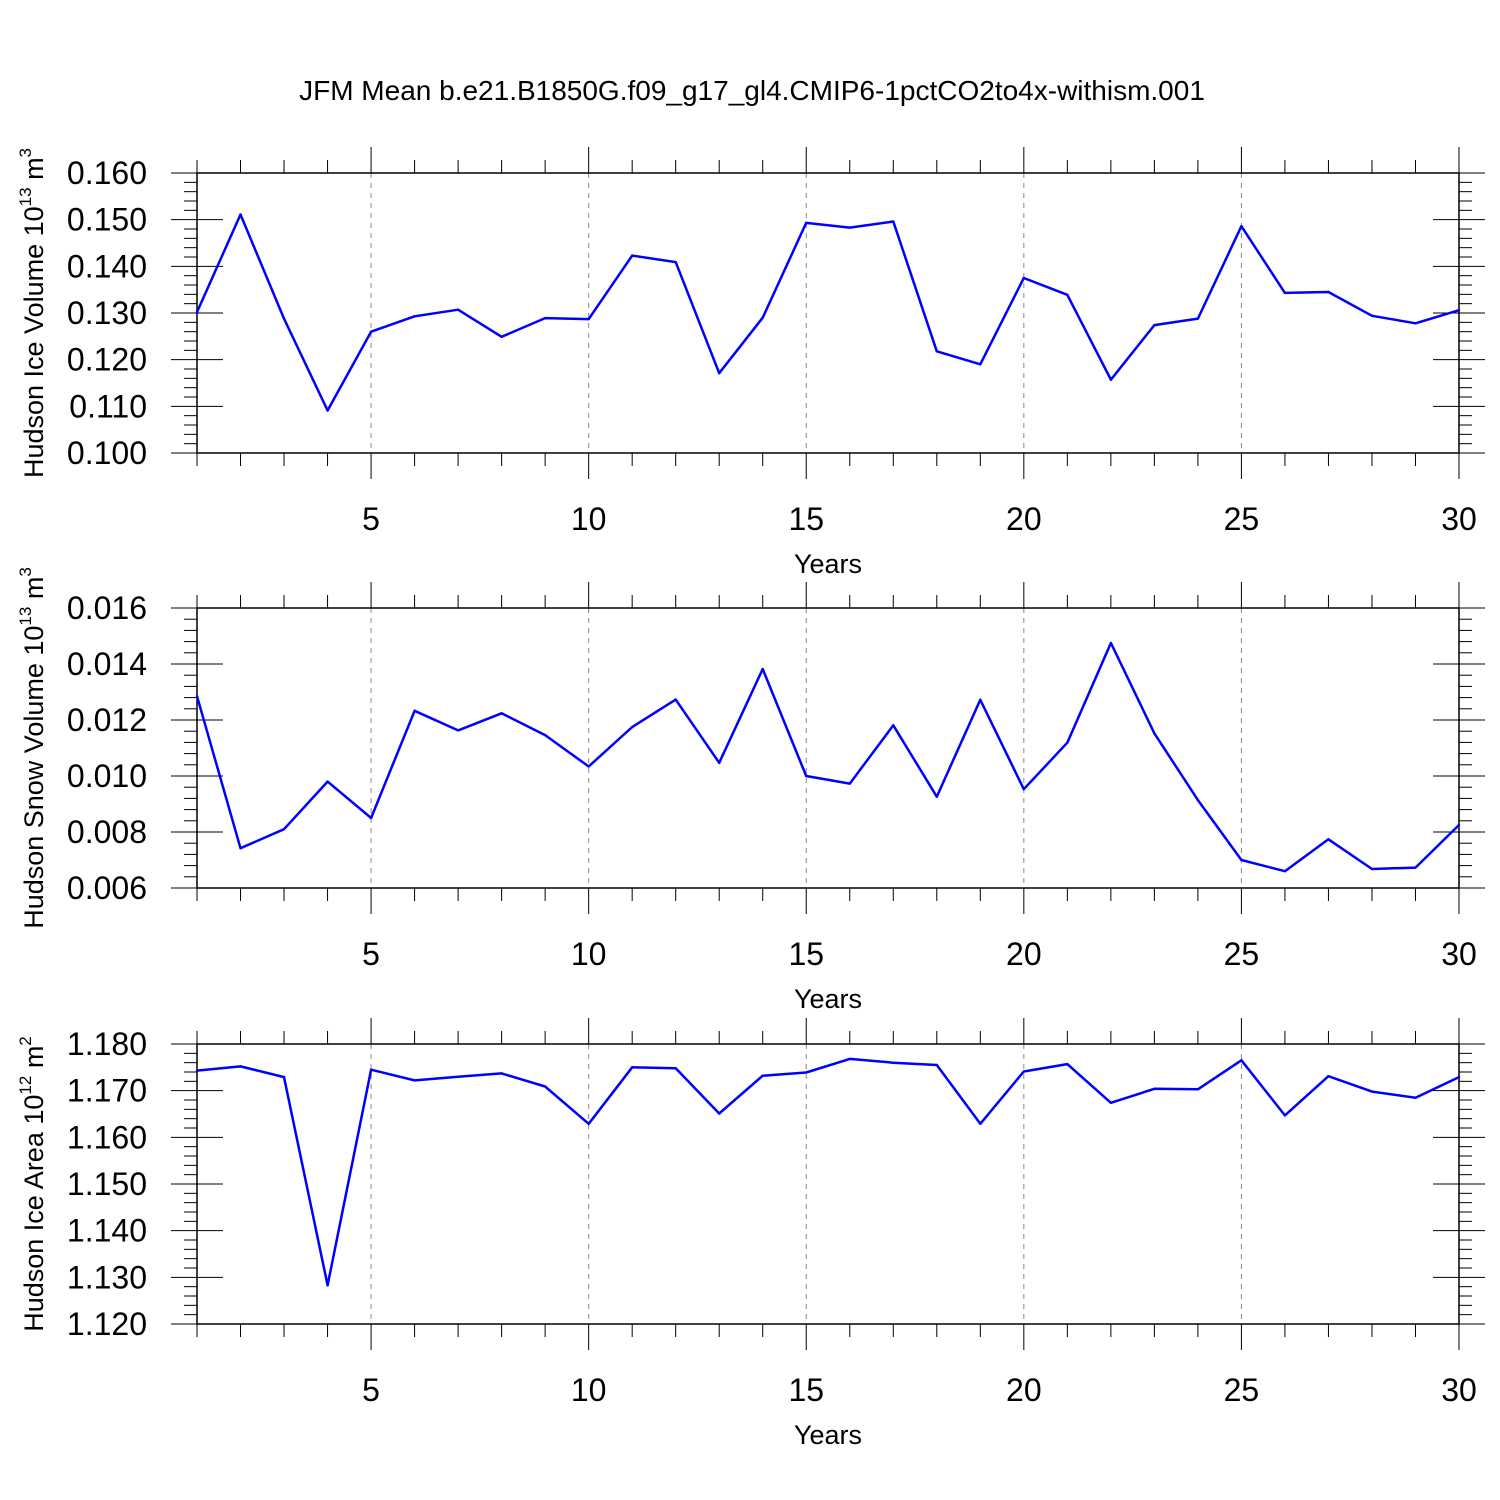  I want to click on y-tick-label: 1.150, so click(107, 1184).